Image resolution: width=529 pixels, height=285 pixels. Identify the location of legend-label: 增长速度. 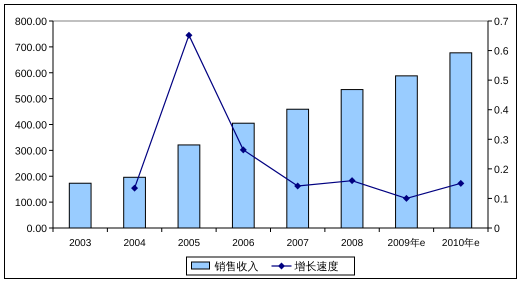
(316, 266).